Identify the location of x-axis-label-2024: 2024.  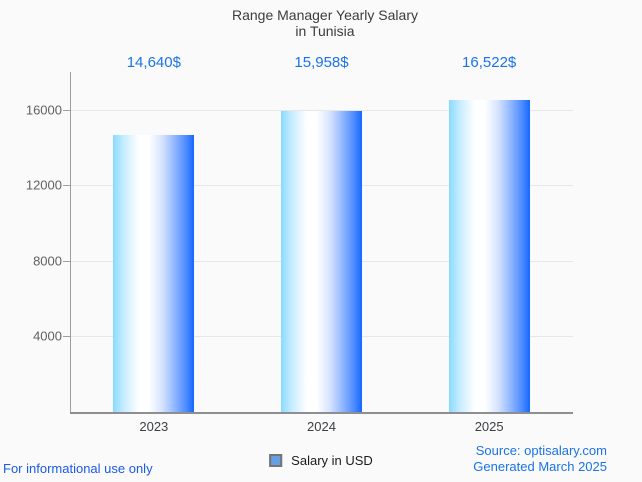
(321, 426).